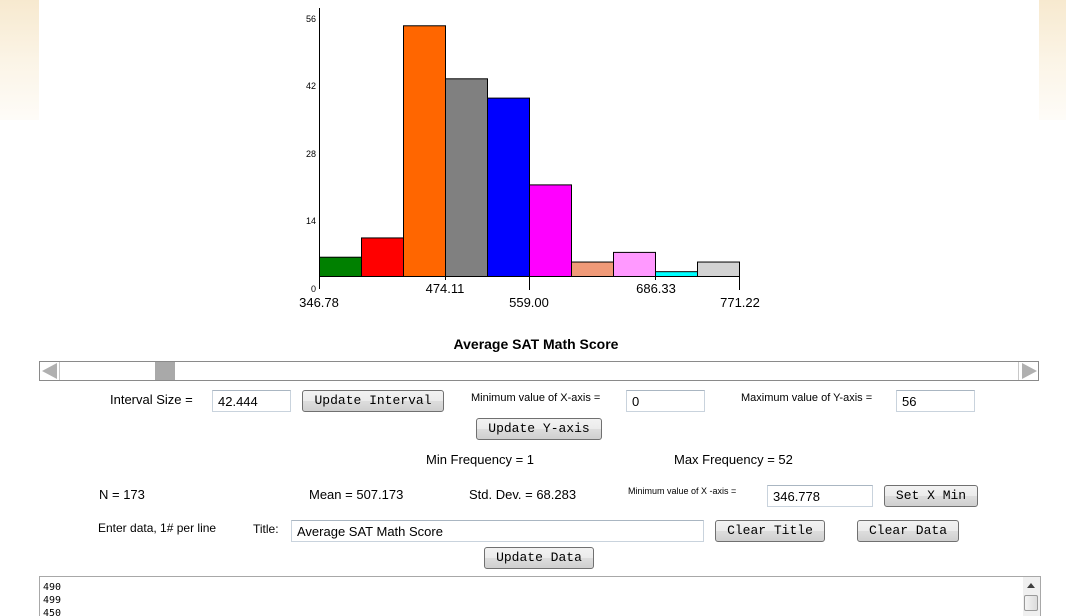  What do you see at coordinates (157, 528) in the screenshot?
I see `enter-data-label: Enter data, 1# per line` at bounding box center [157, 528].